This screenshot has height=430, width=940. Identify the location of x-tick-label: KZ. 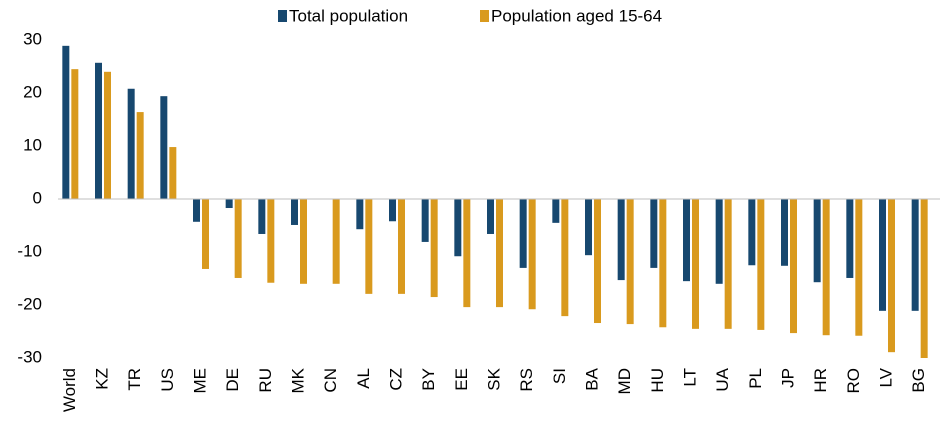
(101, 379).